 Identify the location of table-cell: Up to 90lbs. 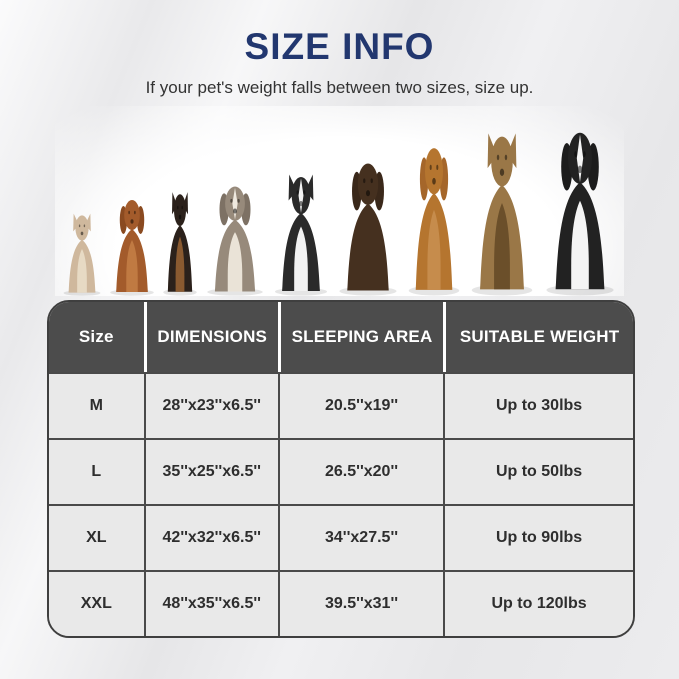
(538, 537).